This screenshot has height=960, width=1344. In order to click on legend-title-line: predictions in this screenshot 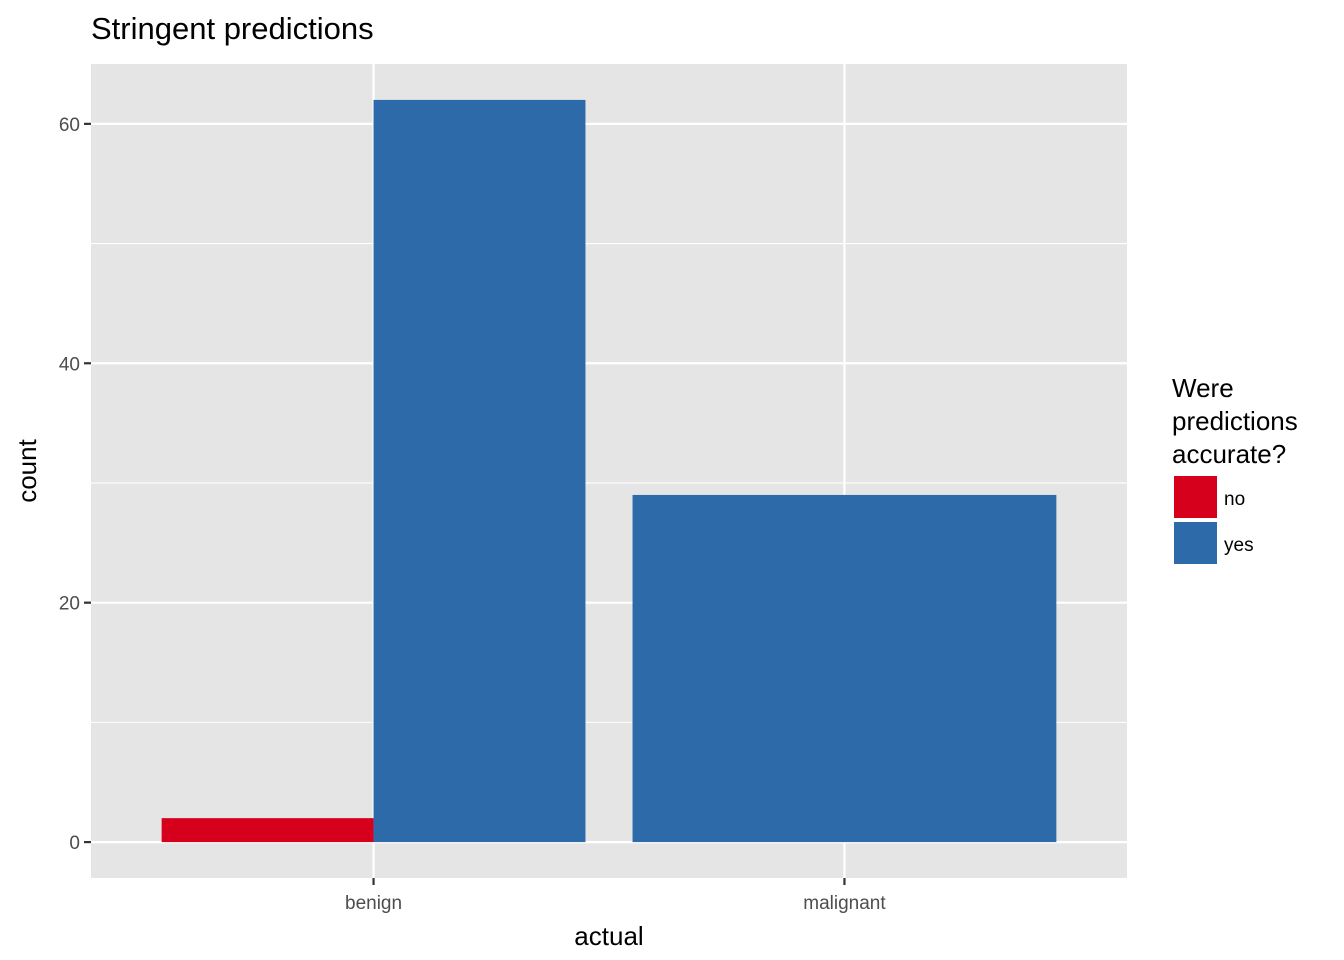, I will do `click(1235, 421)`.